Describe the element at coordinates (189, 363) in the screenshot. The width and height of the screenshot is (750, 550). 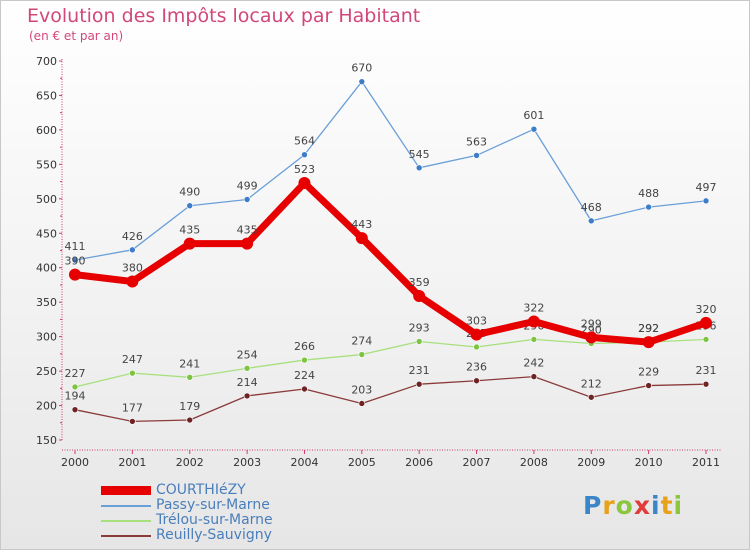
I see `data-label: 241` at that location.